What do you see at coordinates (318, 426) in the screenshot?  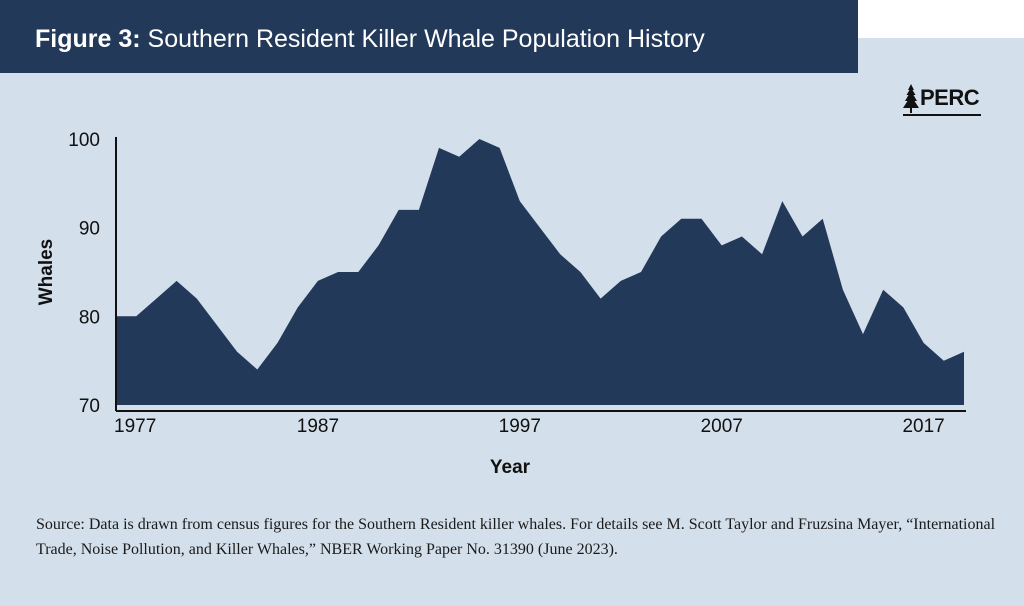 I see `x-tick-label-1987: 1987` at bounding box center [318, 426].